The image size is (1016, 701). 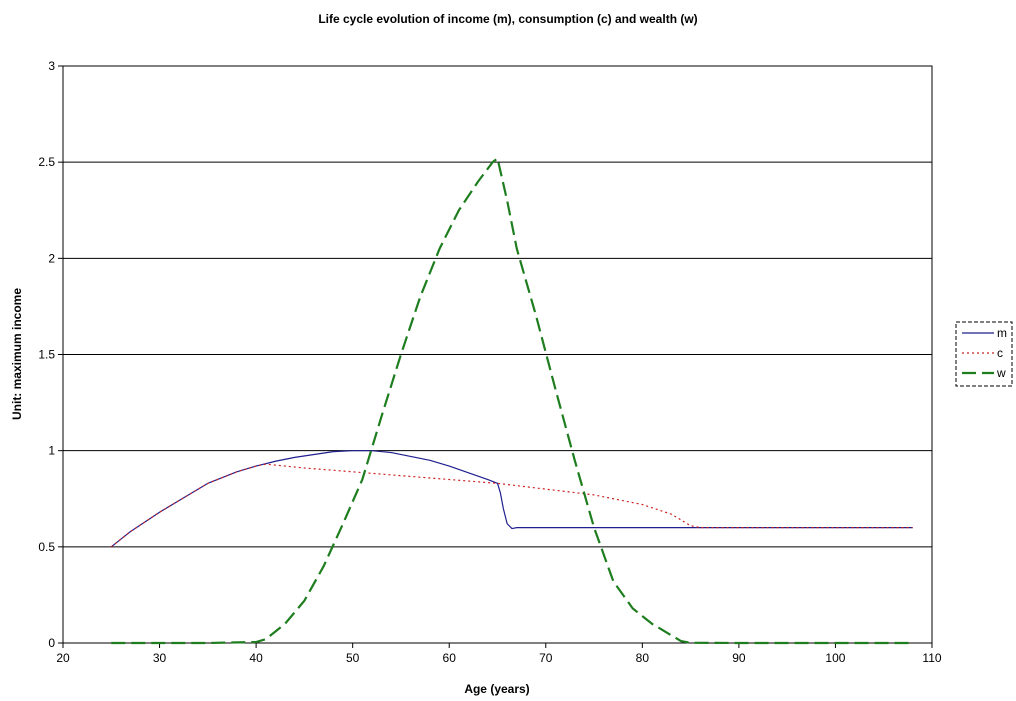 What do you see at coordinates (984, 354) in the screenshot?
I see `legend: mcw` at bounding box center [984, 354].